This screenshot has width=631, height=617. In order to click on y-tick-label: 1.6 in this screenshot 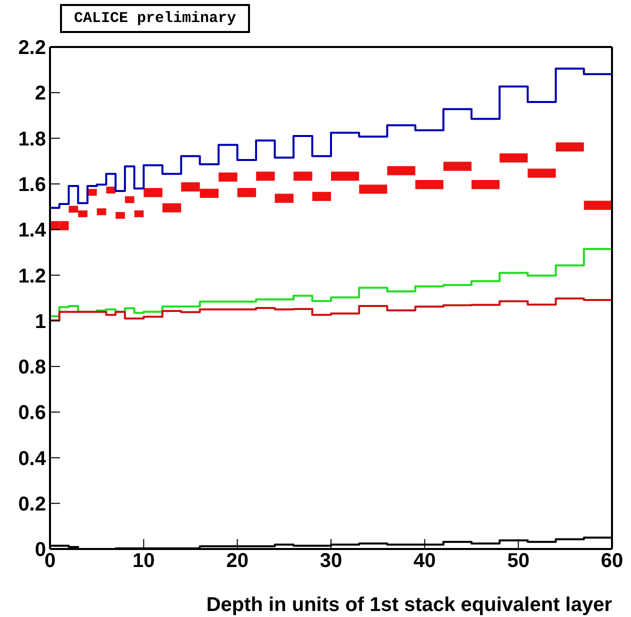, I will do `click(32, 185)`.